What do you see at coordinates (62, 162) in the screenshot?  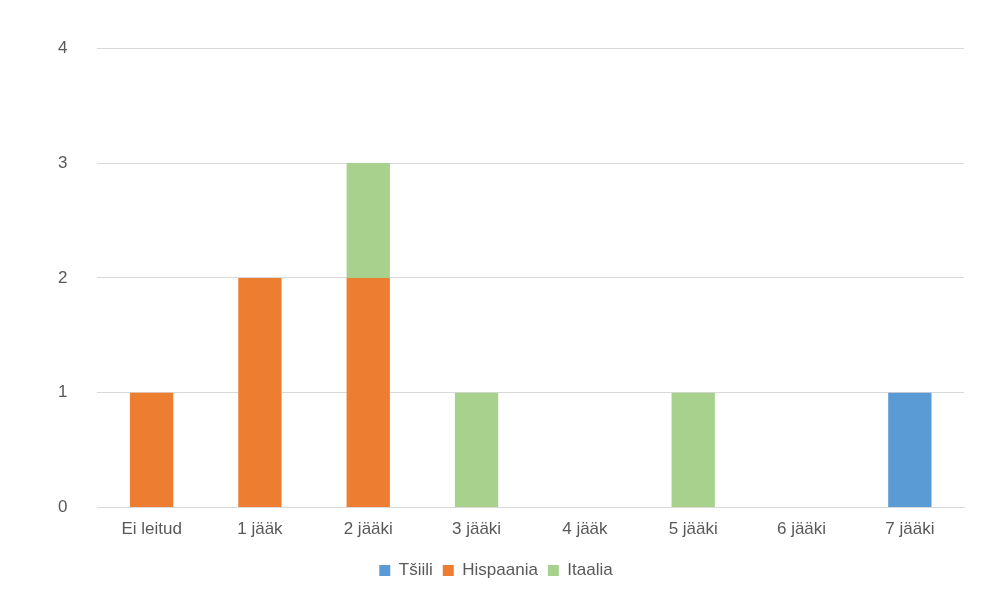 I see `y-tick-label: 3` at bounding box center [62, 162].